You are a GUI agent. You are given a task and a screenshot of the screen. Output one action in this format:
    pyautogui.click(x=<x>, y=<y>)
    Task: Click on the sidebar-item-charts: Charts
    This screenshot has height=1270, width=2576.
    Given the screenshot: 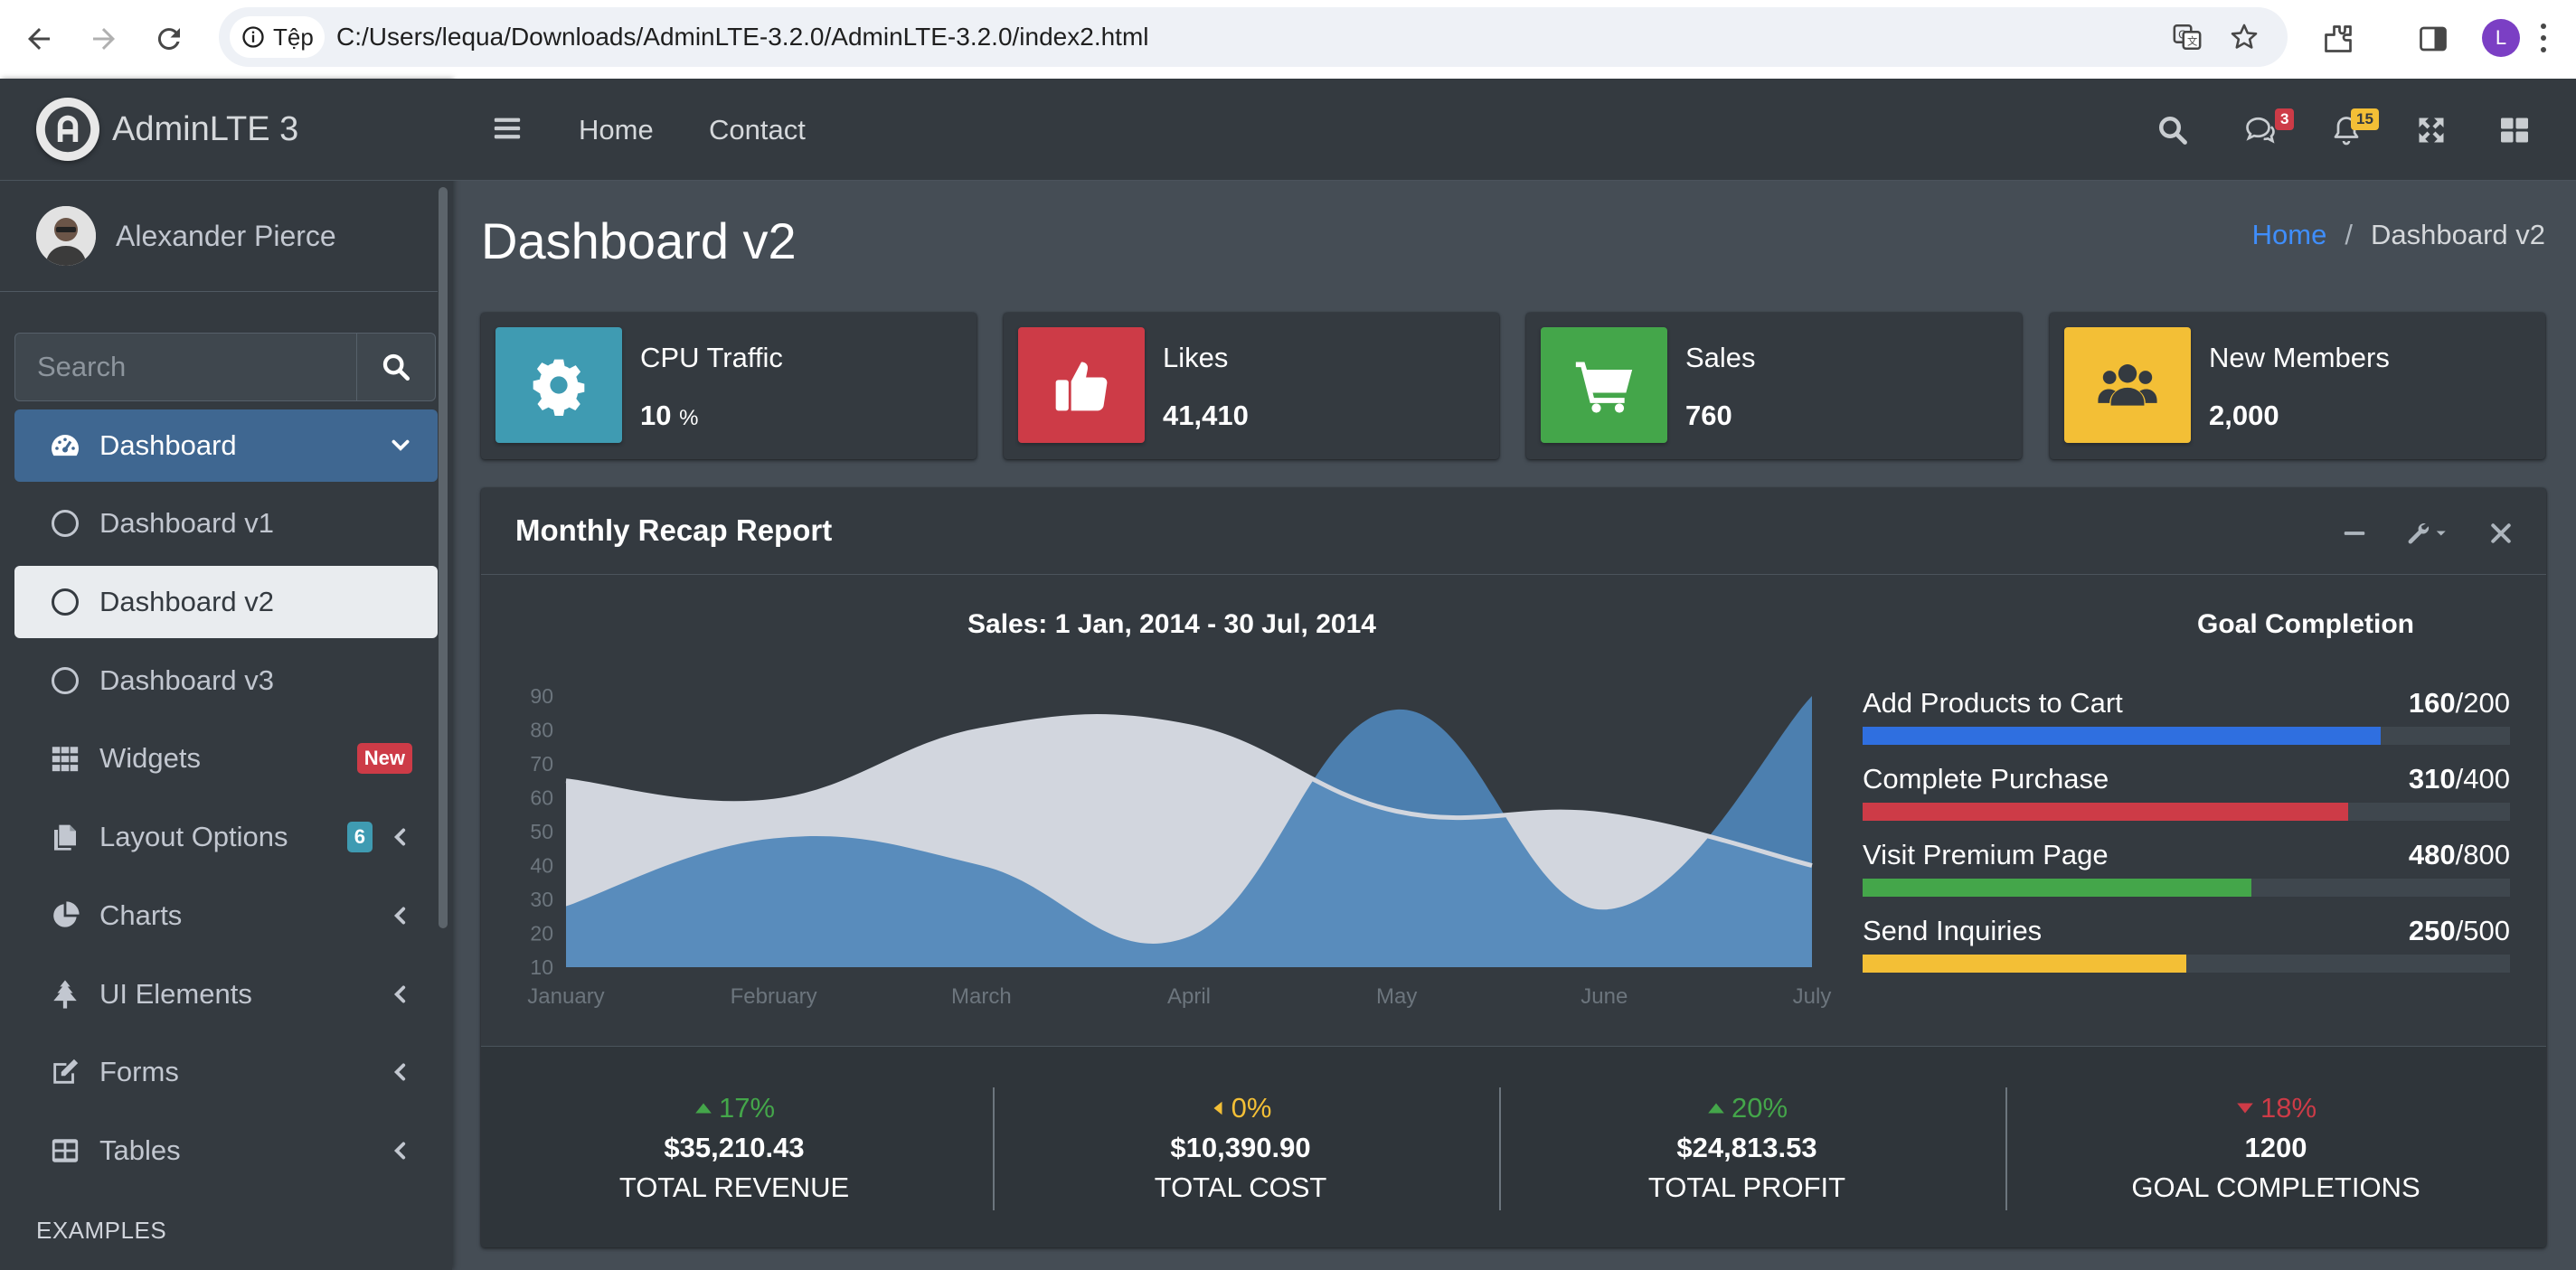 What is the action you would take?
    pyautogui.click(x=226, y=916)
    